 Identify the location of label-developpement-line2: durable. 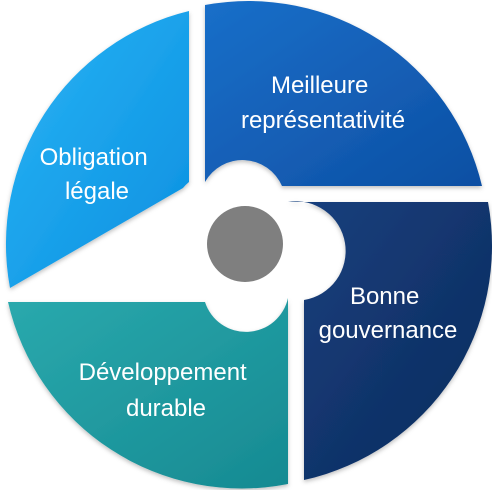
(166, 408).